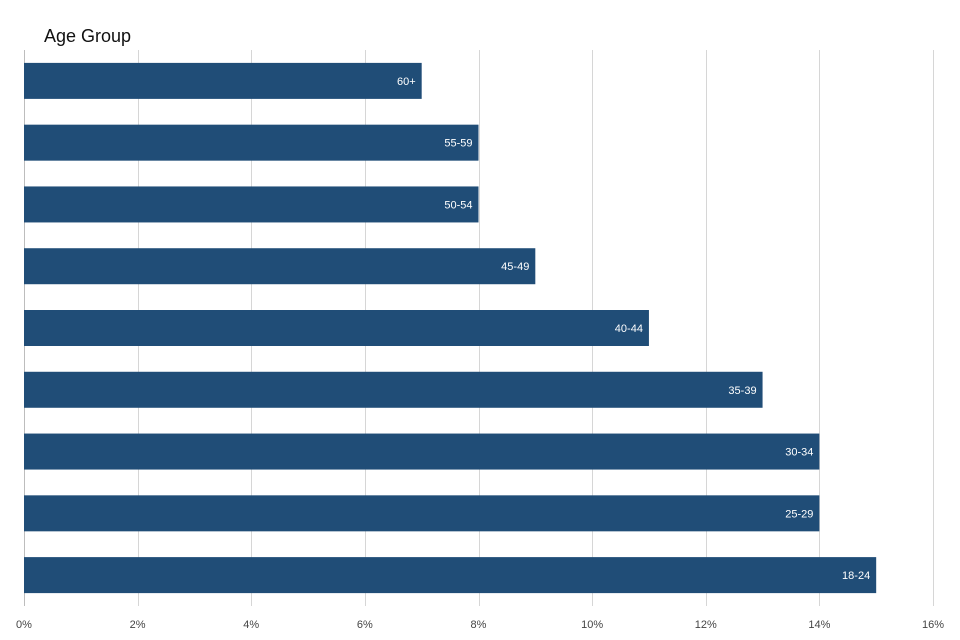 This screenshot has width=960, height=640. What do you see at coordinates (742, 391) in the screenshot?
I see `bar-category-label: 35-39` at bounding box center [742, 391].